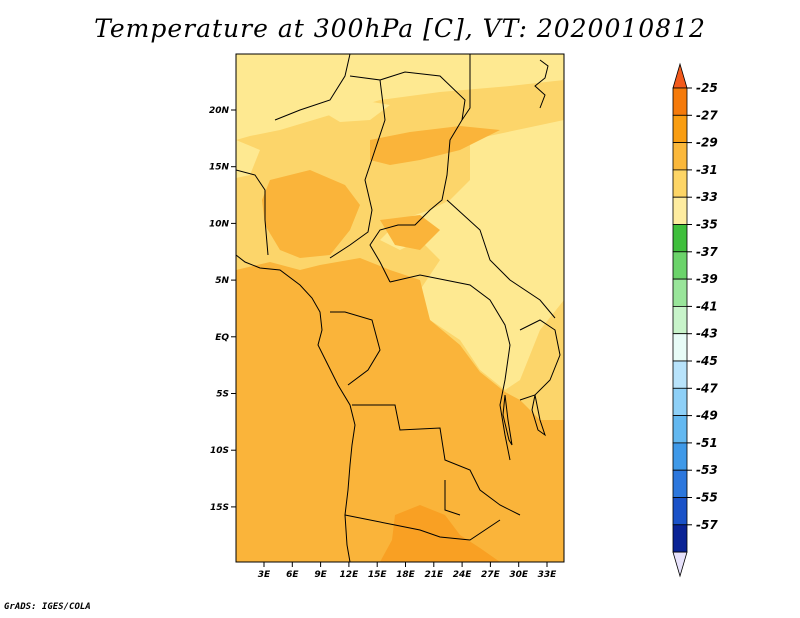 The image size is (800, 618). I want to click on colorbar-label: -37, so click(707, 252).